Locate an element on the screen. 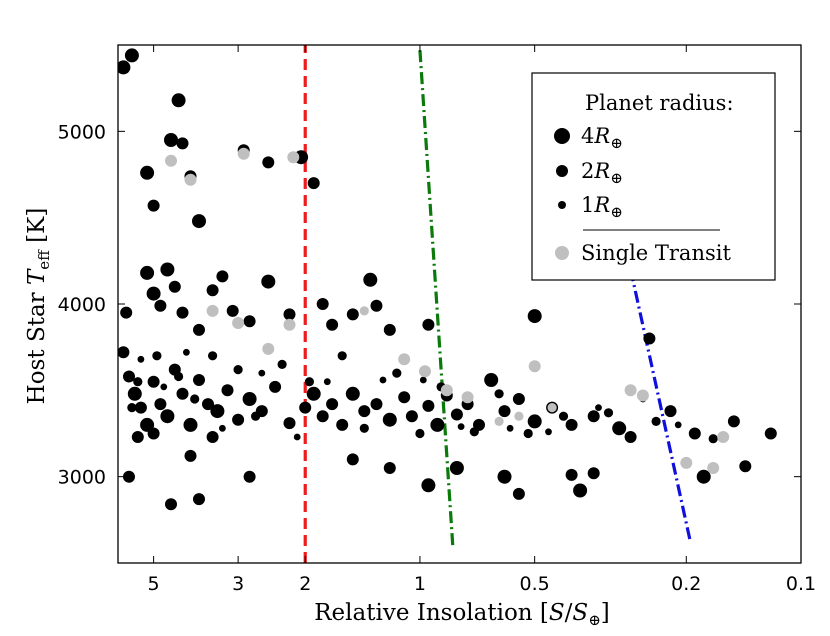 This screenshot has height=636, width=830. legend-label-4re: 4R⊕ is located at coordinates (602, 138).